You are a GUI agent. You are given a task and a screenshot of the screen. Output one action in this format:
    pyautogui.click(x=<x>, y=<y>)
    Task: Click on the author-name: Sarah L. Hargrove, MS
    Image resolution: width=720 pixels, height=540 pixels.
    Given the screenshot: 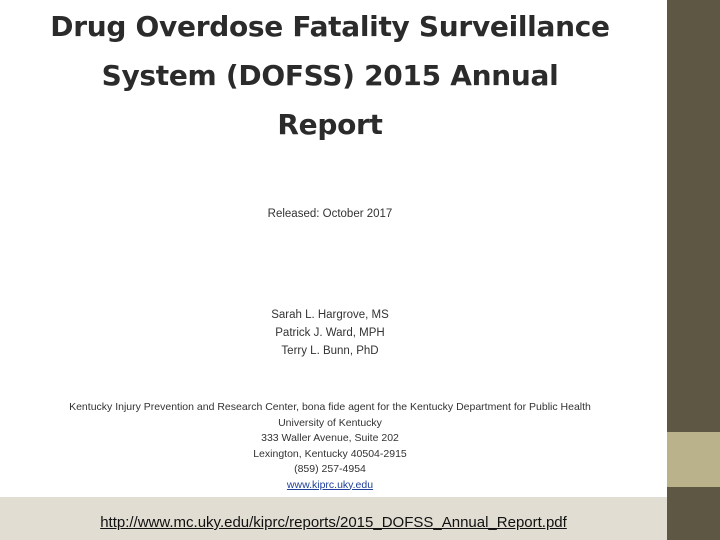 What is the action you would take?
    pyautogui.click(x=330, y=315)
    